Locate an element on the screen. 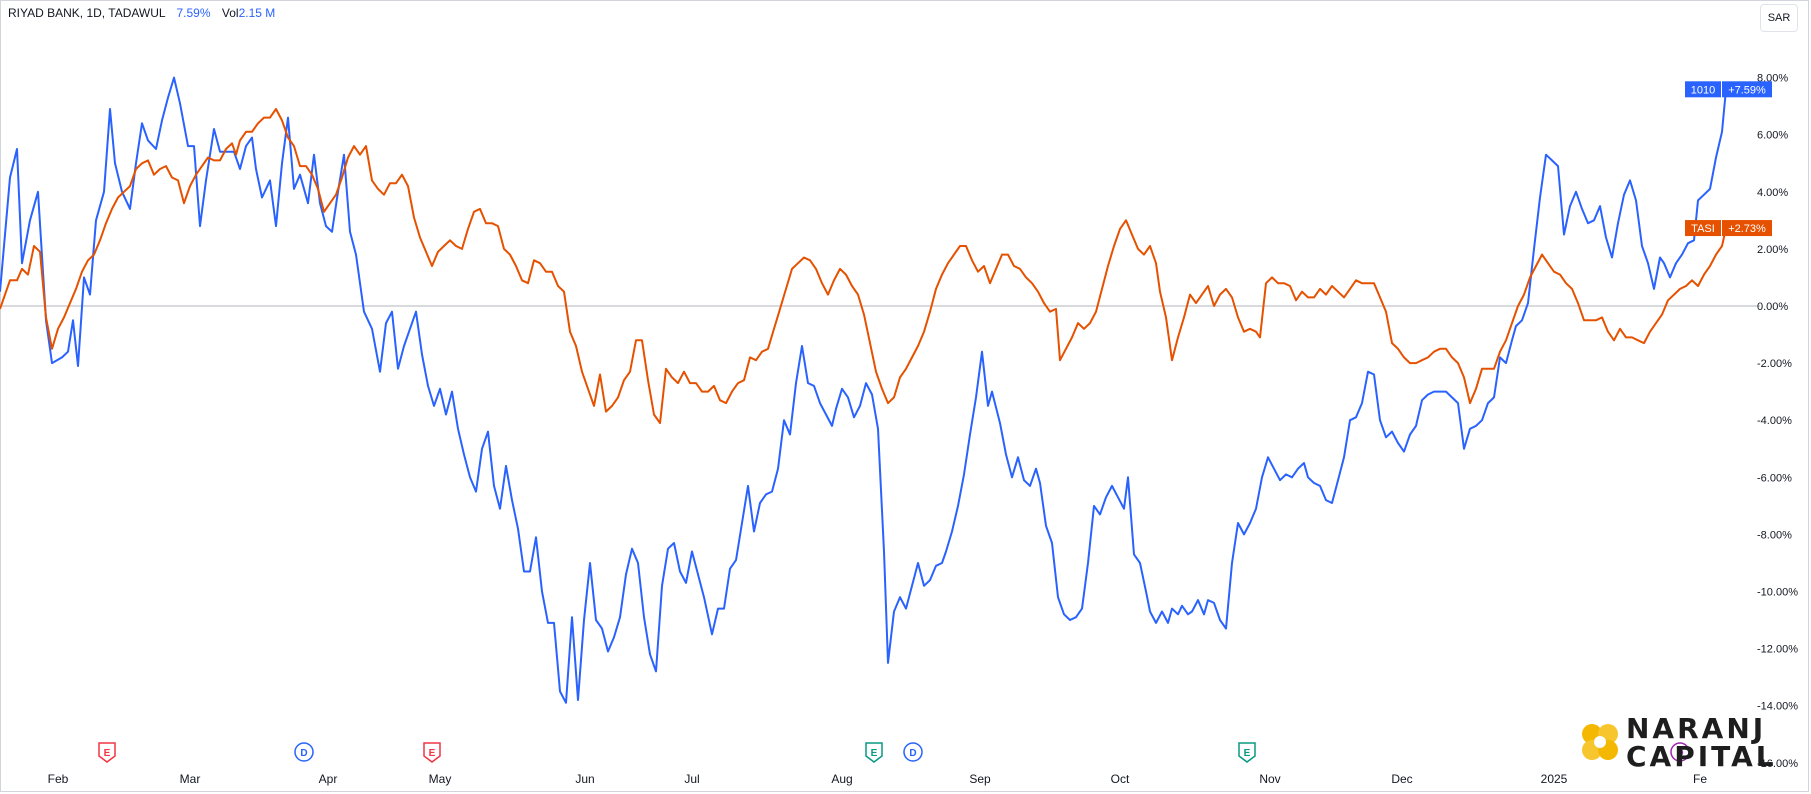 The width and height of the screenshot is (1811, 794). x-tick-label: May is located at coordinates (440, 779).